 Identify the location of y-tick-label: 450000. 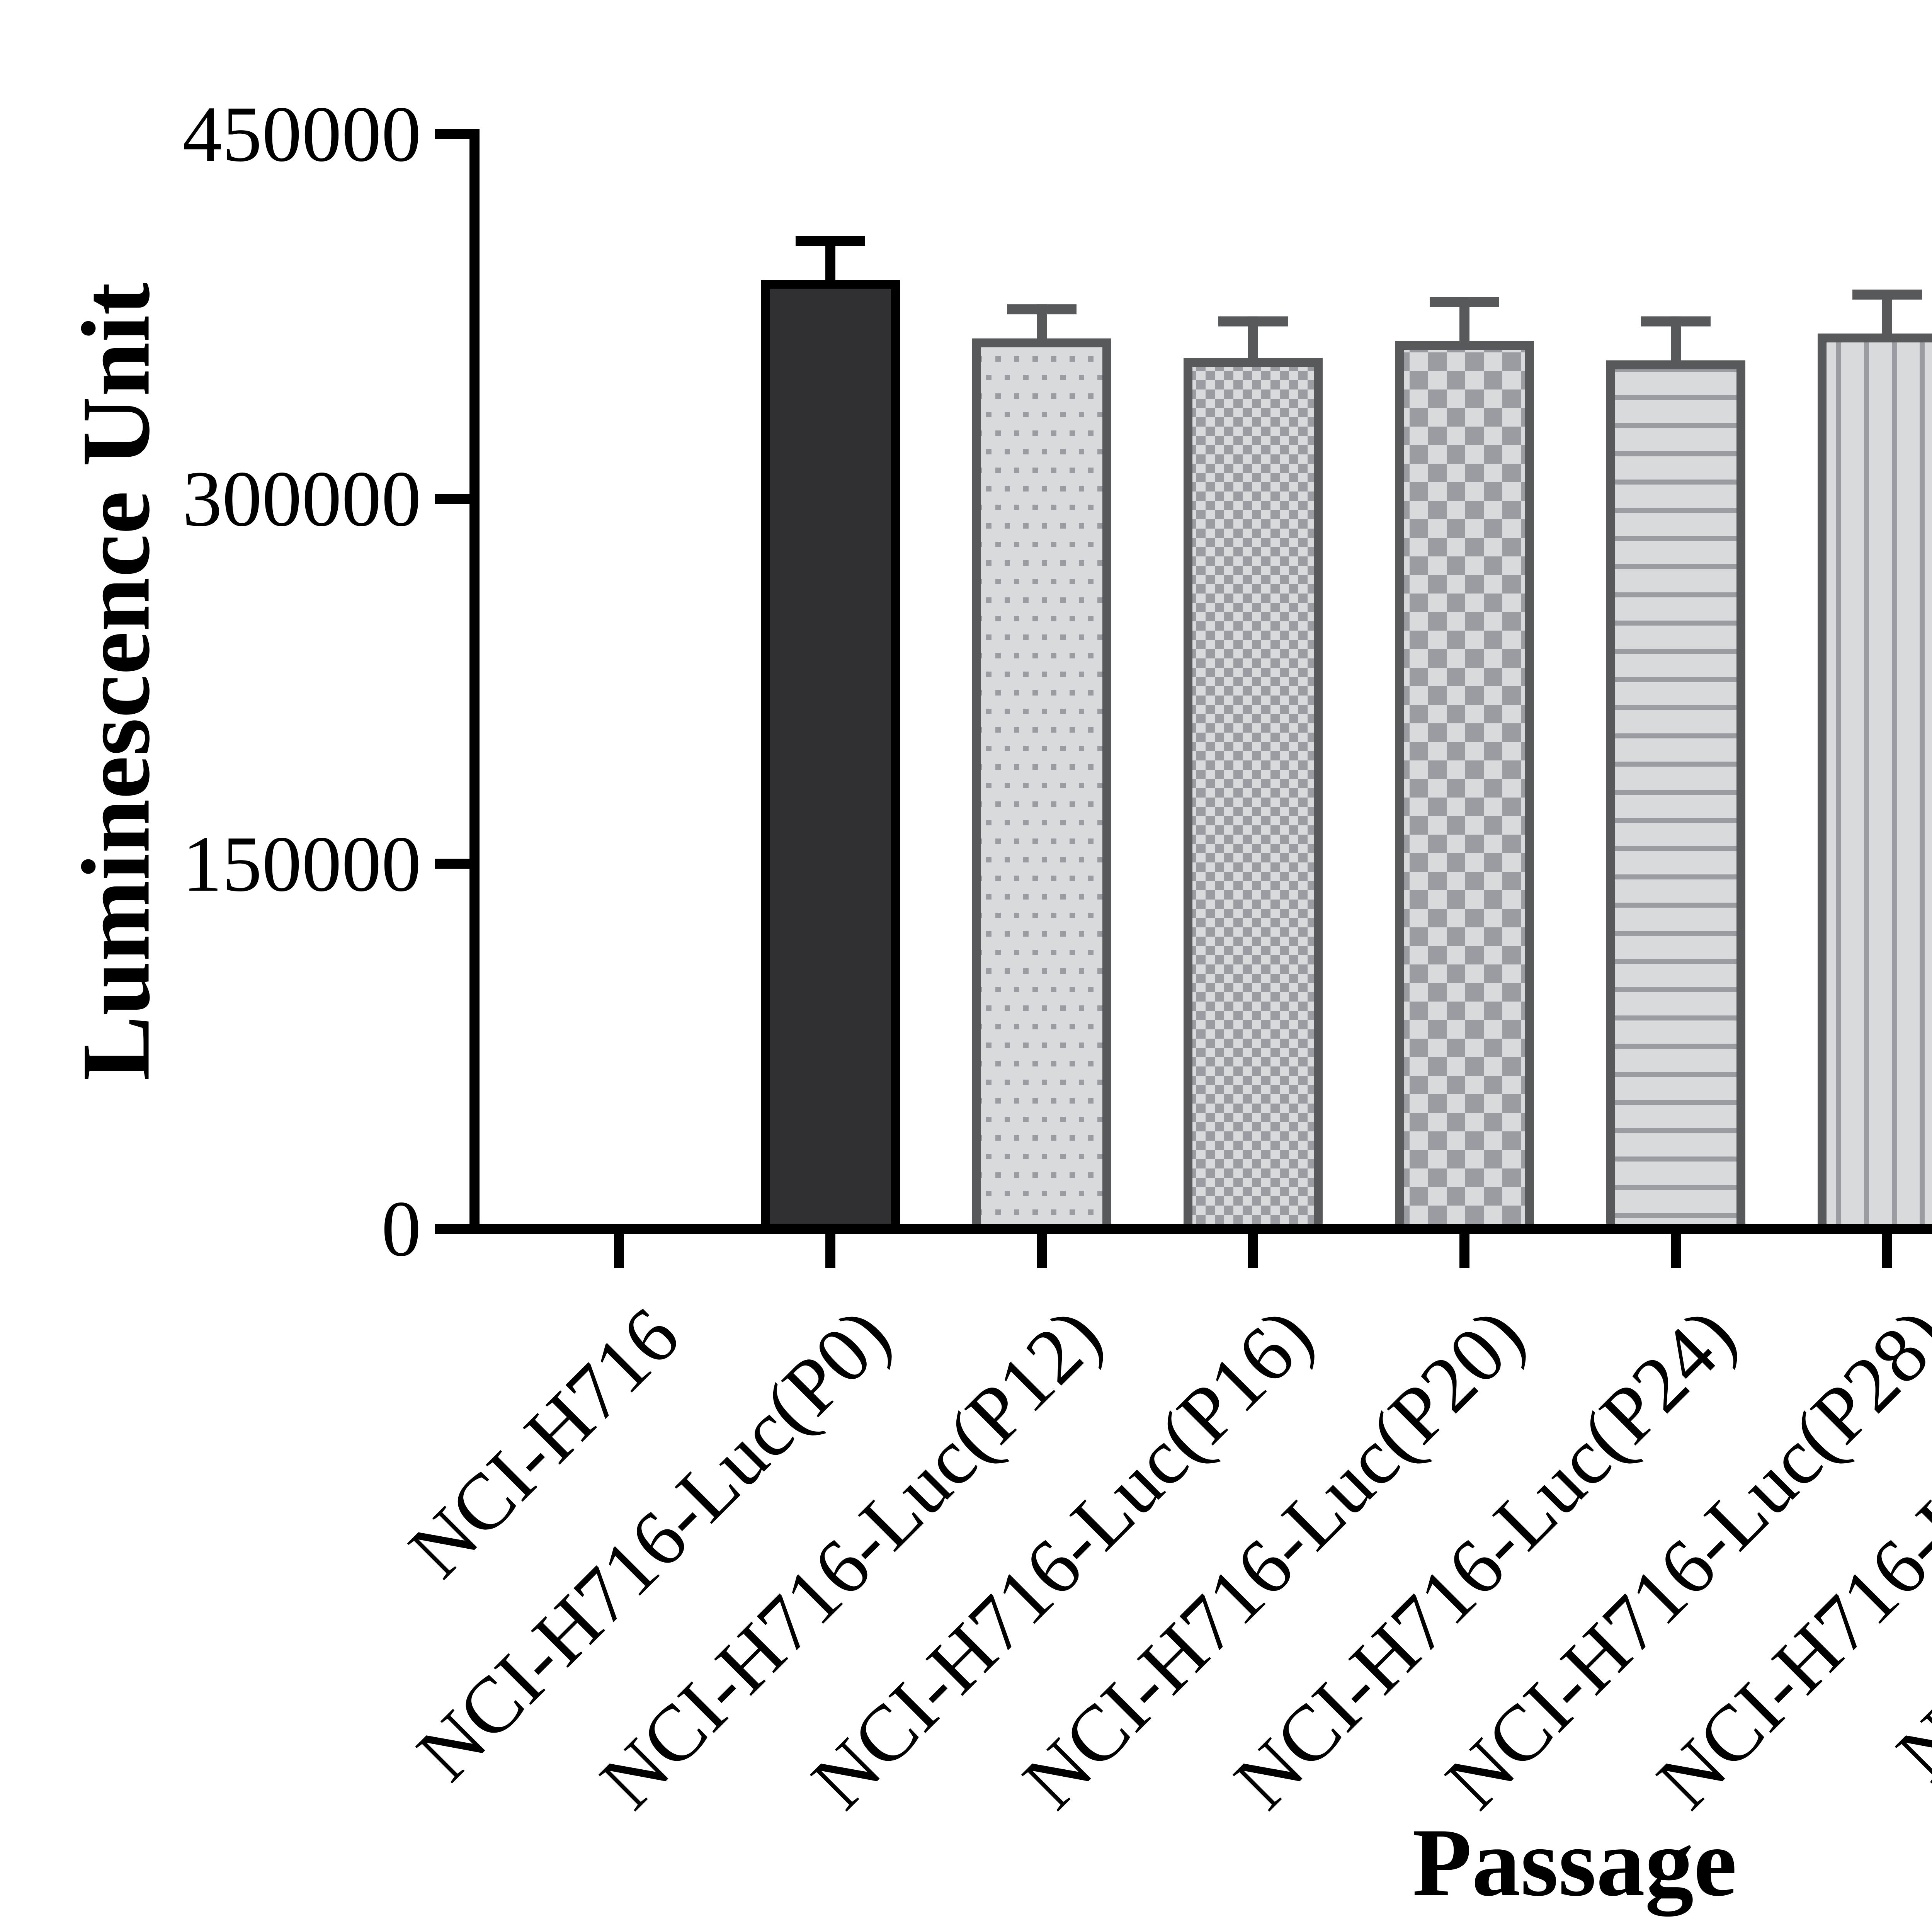
(301, 134).